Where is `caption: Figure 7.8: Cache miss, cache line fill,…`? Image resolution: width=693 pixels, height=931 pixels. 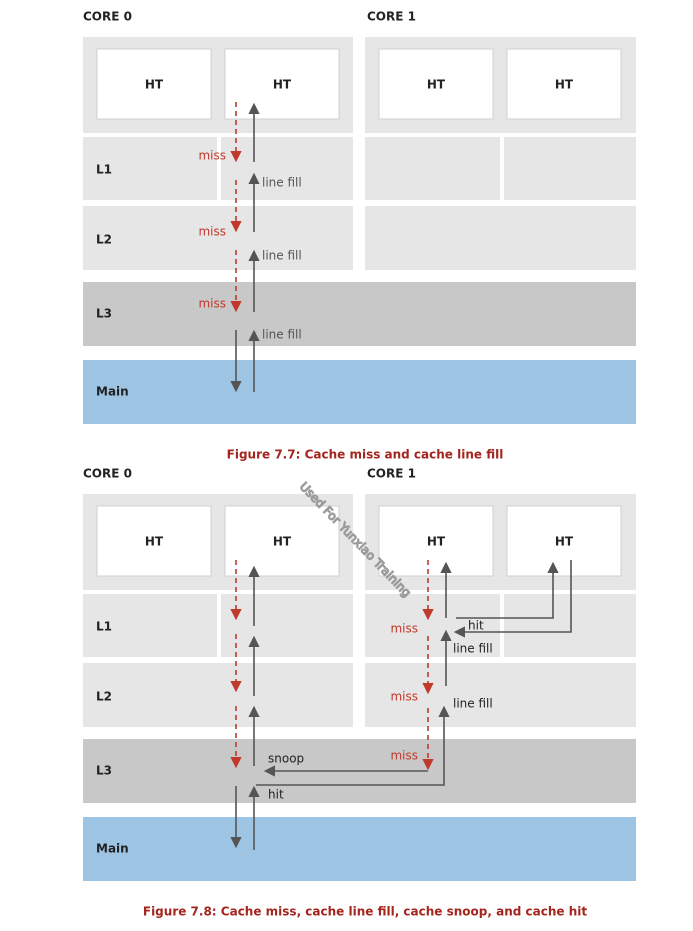 caption: Figure 7.8: Cache miss, cache line fill,… is located at coordinates (365, 912).